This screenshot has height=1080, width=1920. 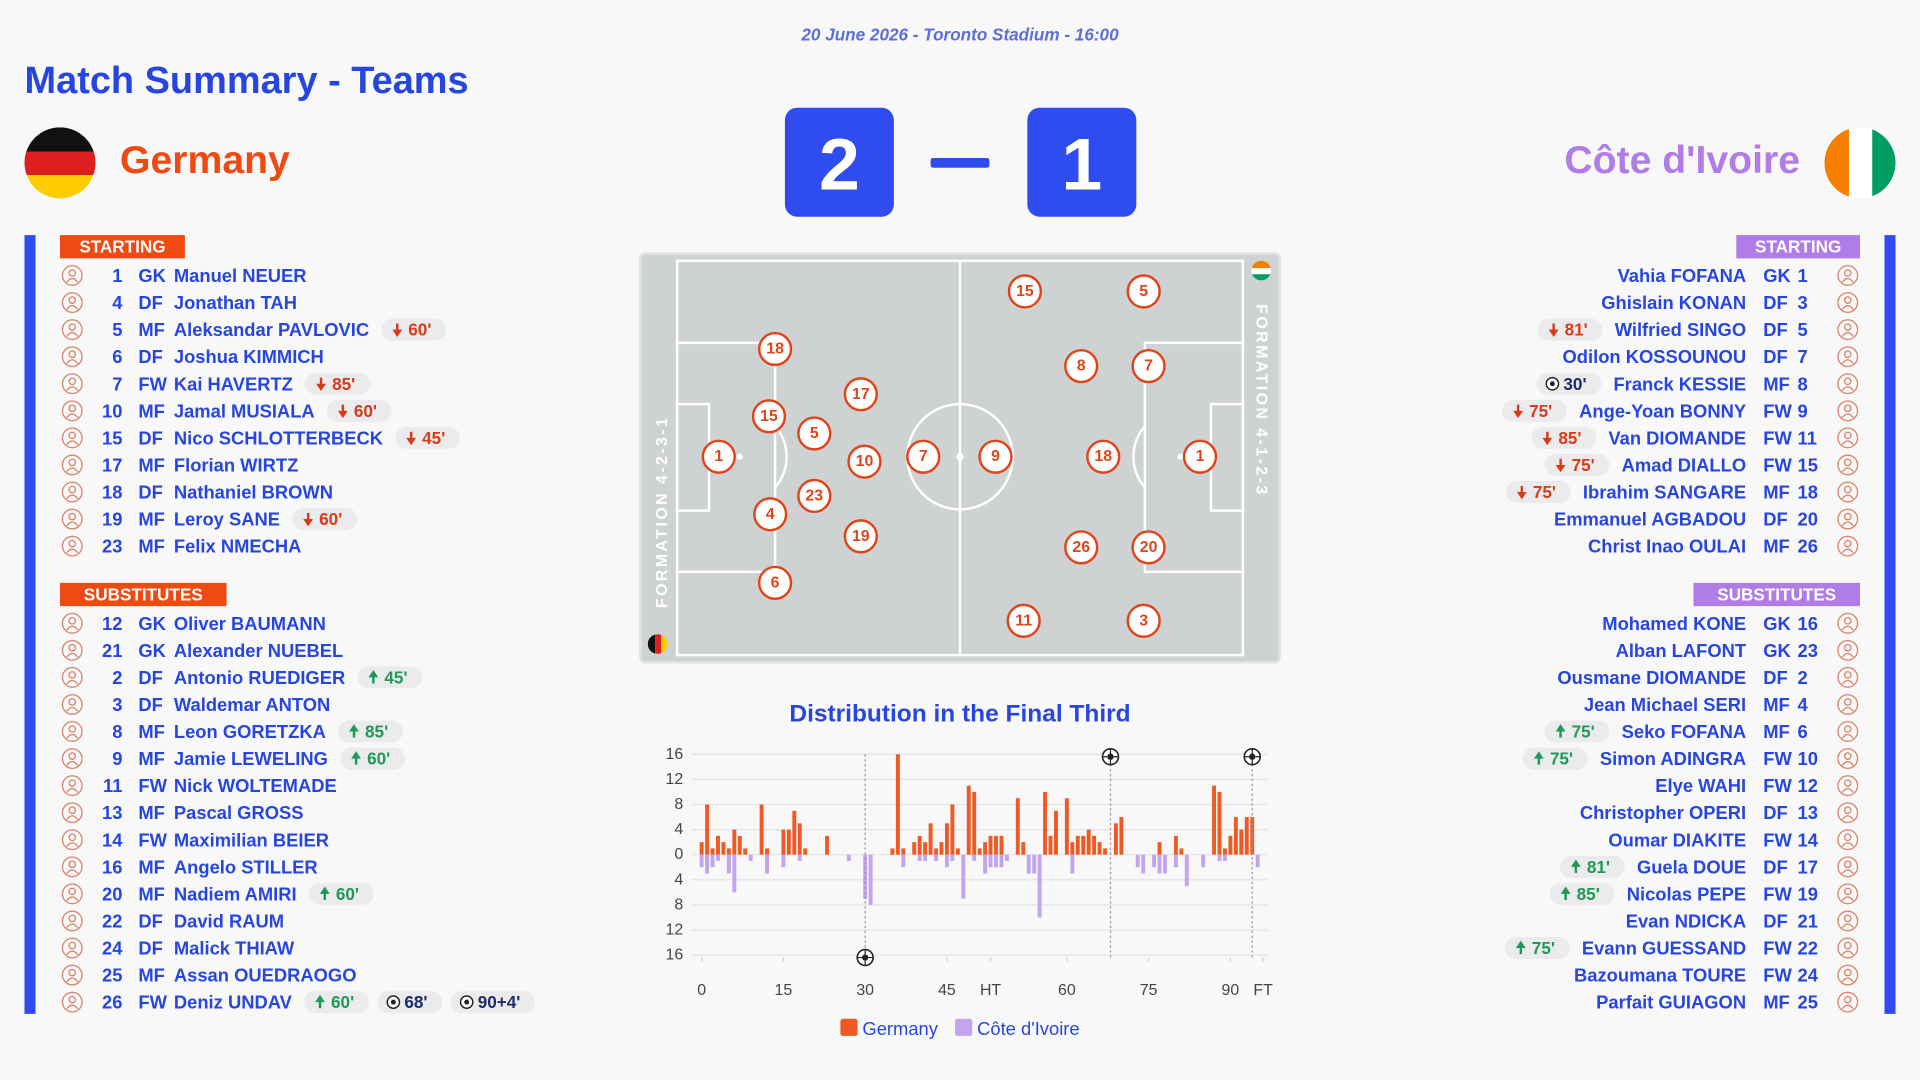 What do you see at coordinates (235, 302) in the screenshot?
I see `player-name: Jonathan TAH` at bounding box center [235, 302].